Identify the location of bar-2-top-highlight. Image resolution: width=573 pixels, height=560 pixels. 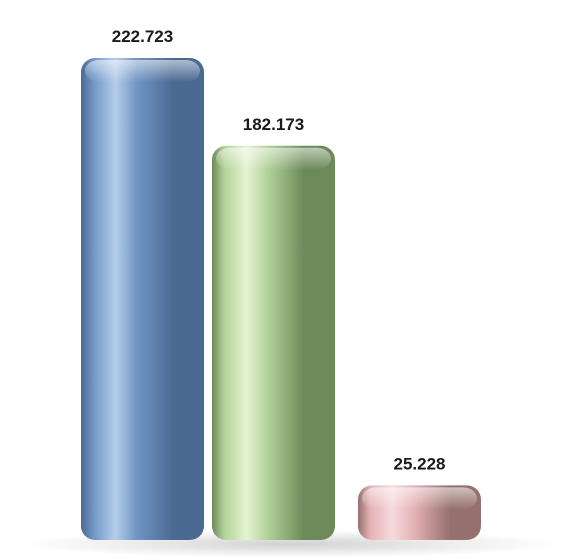
(273, 158).